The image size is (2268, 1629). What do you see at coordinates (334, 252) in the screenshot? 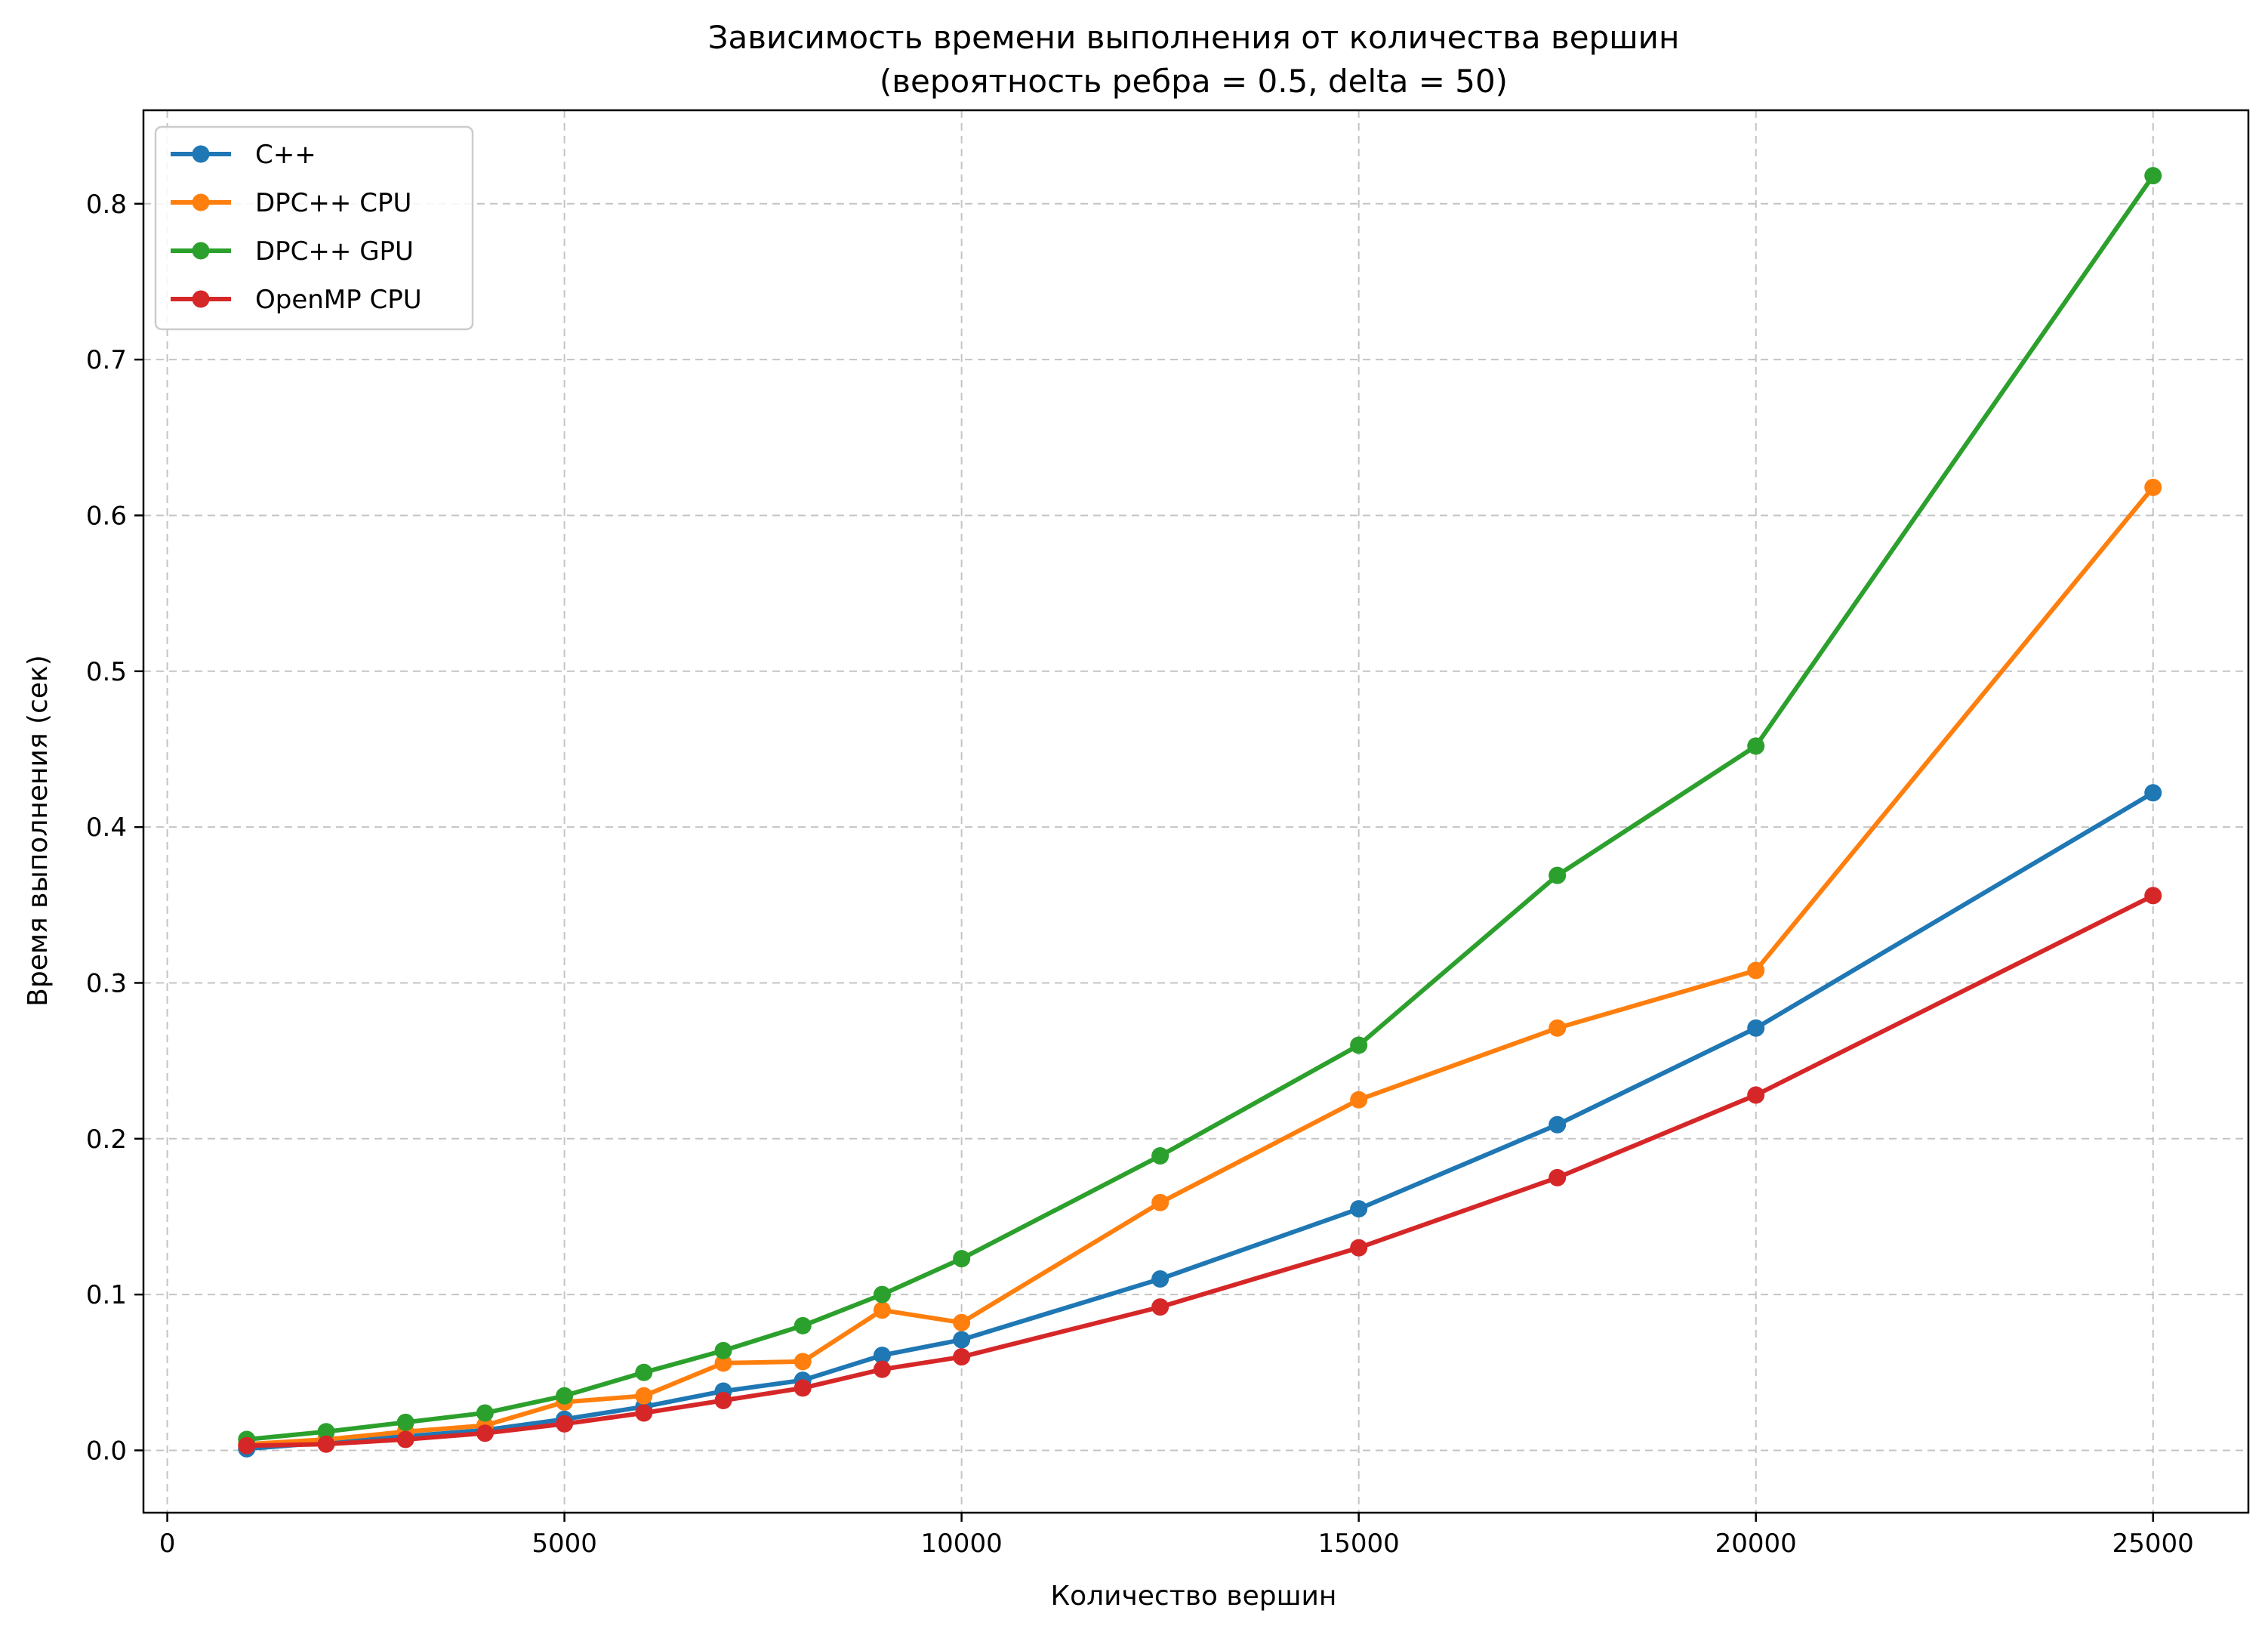
I see `legend-label: DPC++ GPU` at bounding box center [334, 252].